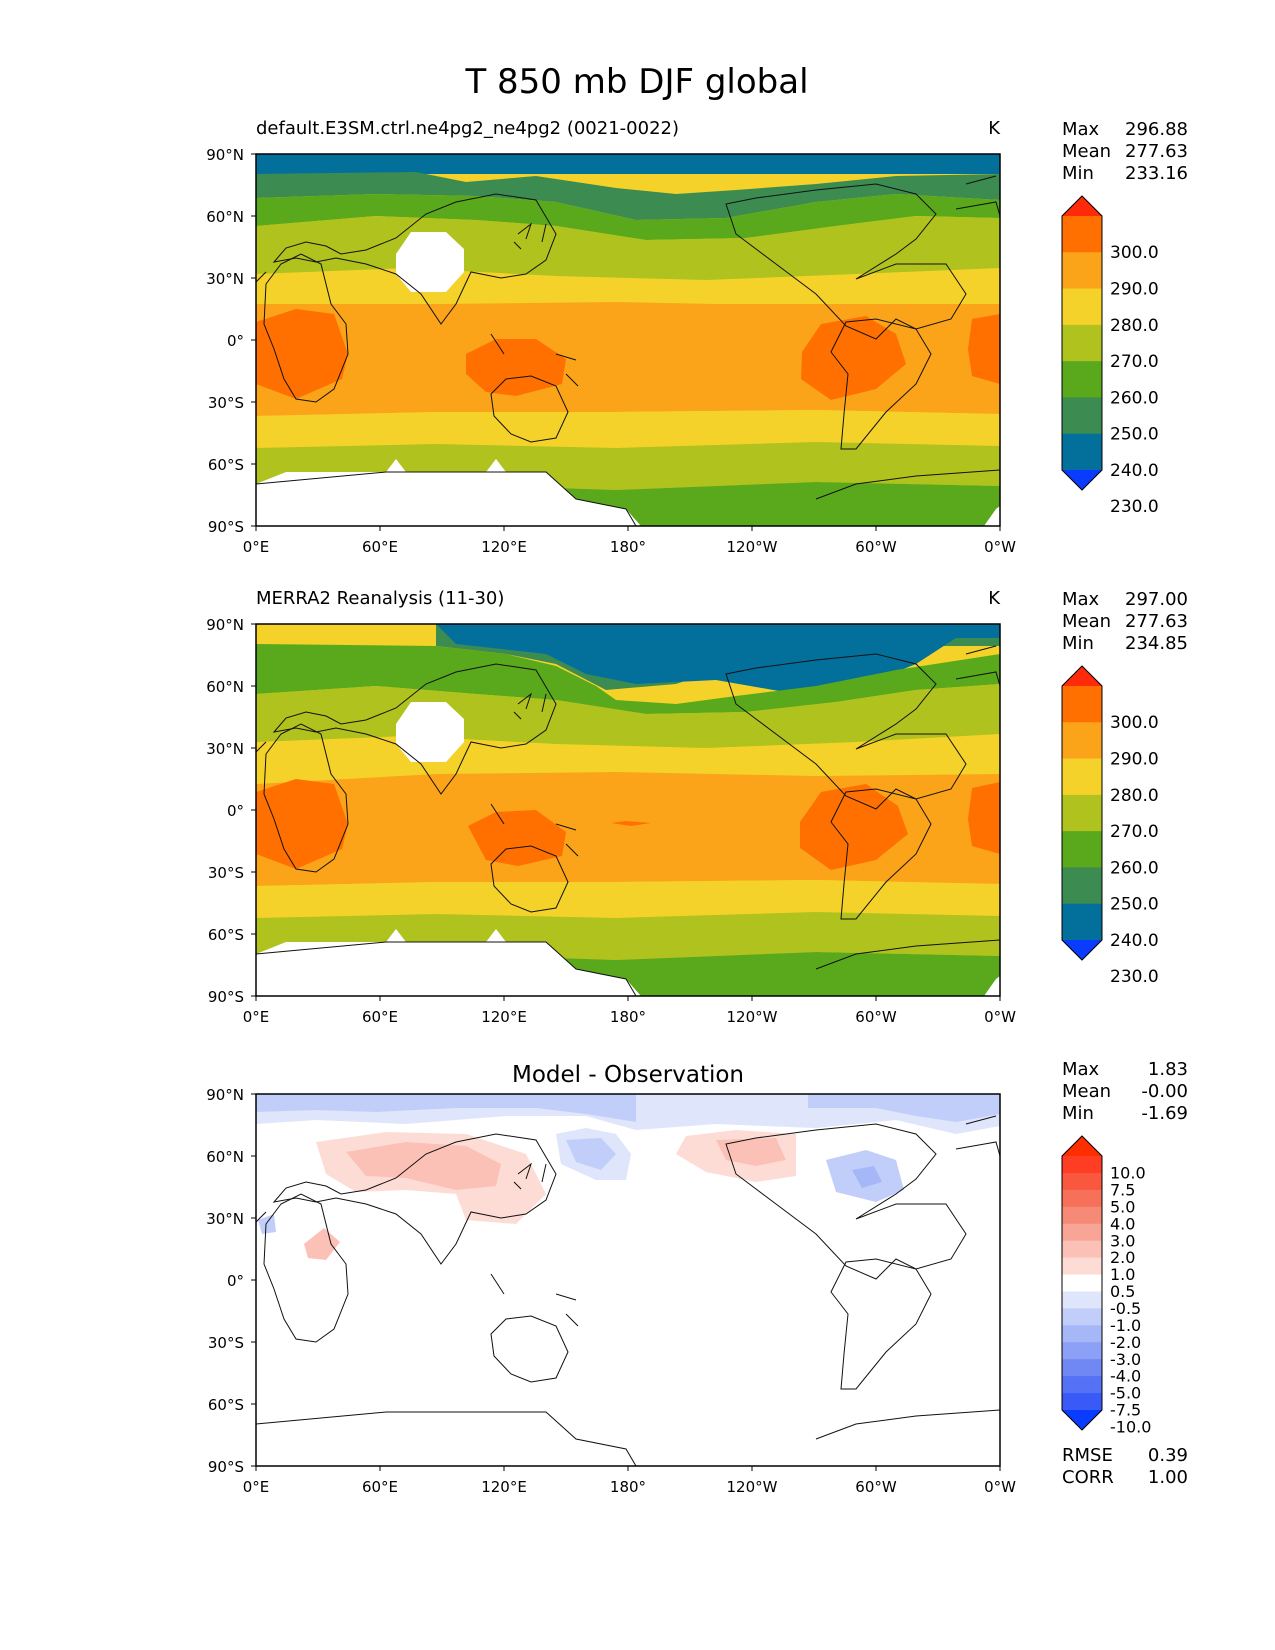 This screenshot has height=1650, width=1275. What do you see at coordinates (1128, 1173) in the screenshot?
I see `colorbar-tick-label: 10.0` at bounding box center [1128, 1173].